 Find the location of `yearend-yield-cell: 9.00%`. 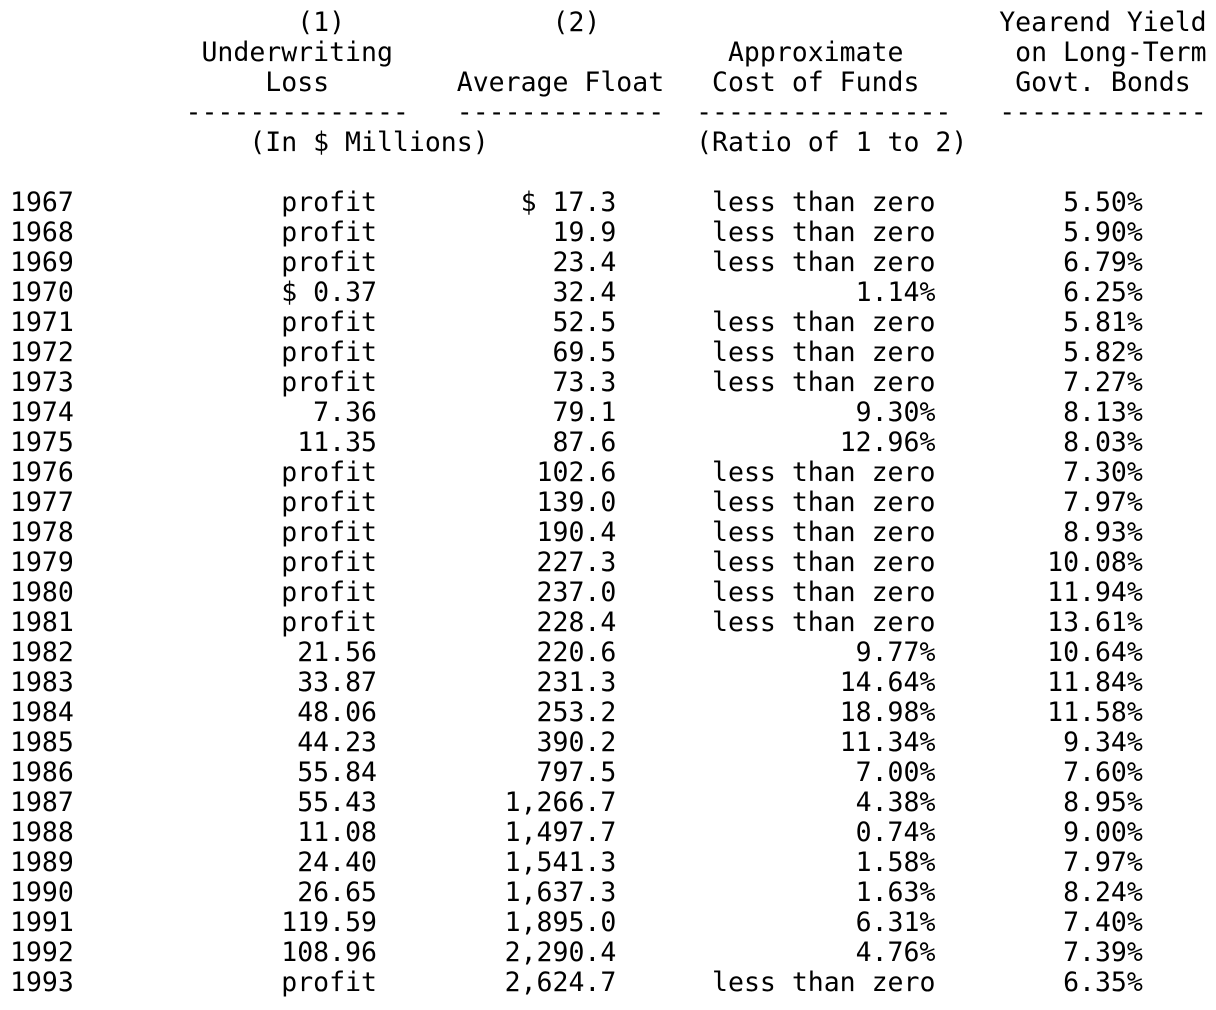

yearend-yield-cell: 9.00% is located at coordinates (1103, 832).